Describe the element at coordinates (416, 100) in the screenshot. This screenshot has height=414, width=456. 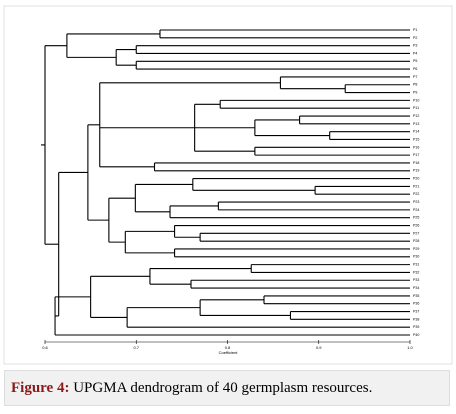
I see `leaf-label: P10` at that location.